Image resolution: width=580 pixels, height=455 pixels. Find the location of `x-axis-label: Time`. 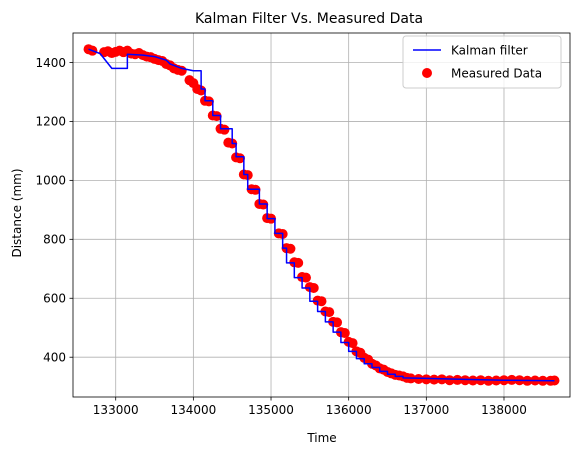

x-axis-label: Time is located at coordinates (321, 438).